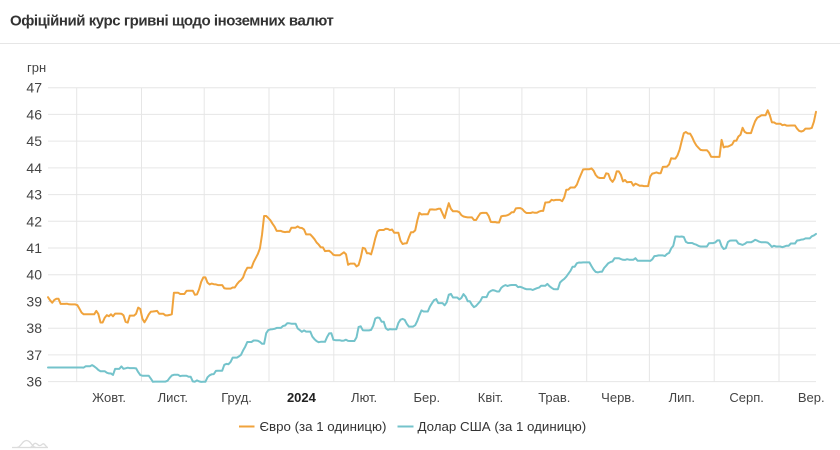  What do you see at coordinates (34, 168) in the screenshot?
I see `svg-text: 44` at bounding box center [34, 168].